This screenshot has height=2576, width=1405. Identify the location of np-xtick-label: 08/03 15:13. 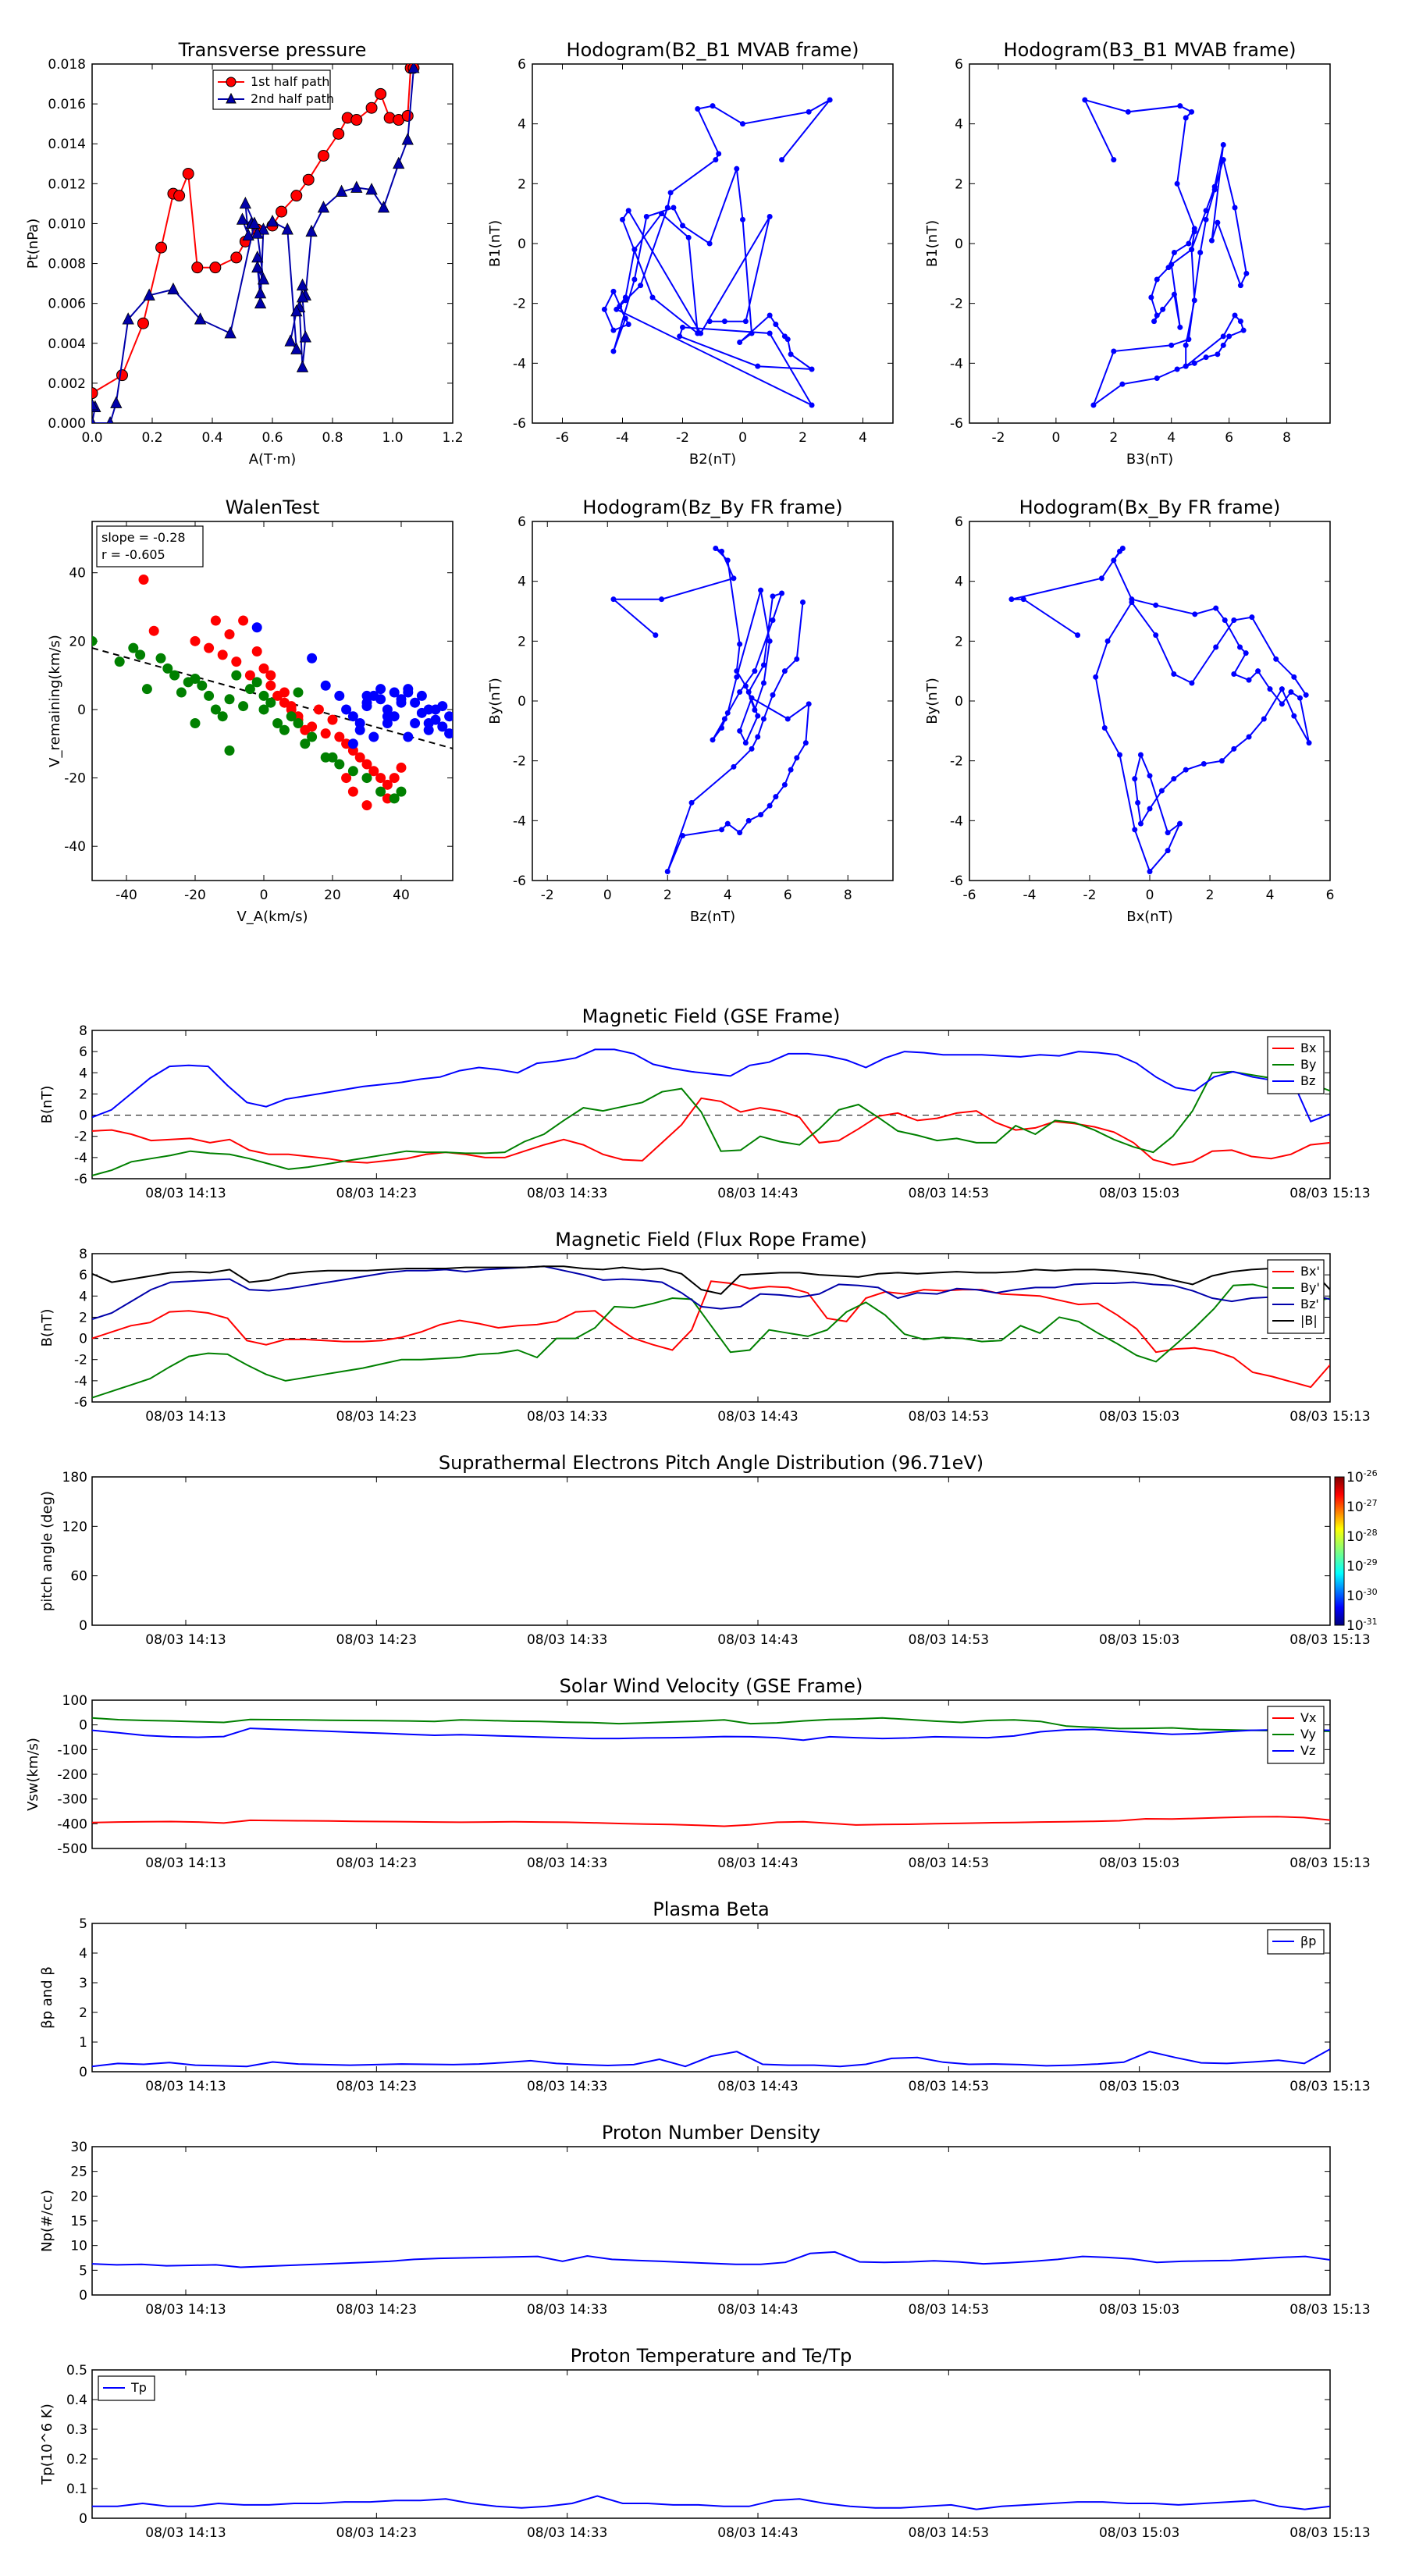
(1329, 2310).